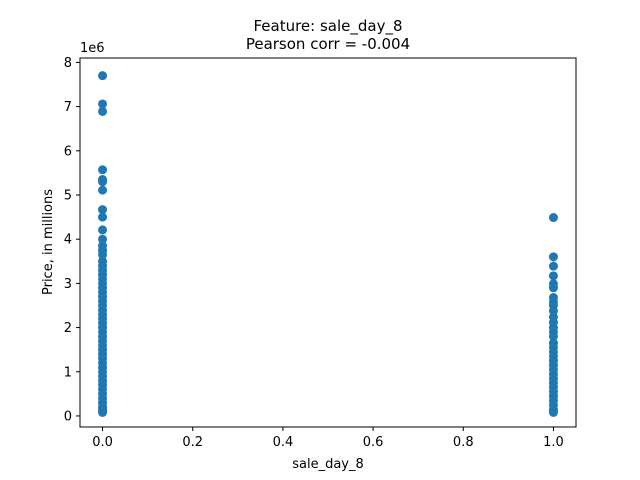 The width and height of the screenshot is (640, 480). What do you see at coordinates (68, 195) in the screenshot?
I see `y-tick-label: 5` at bounding box center [68, 195].